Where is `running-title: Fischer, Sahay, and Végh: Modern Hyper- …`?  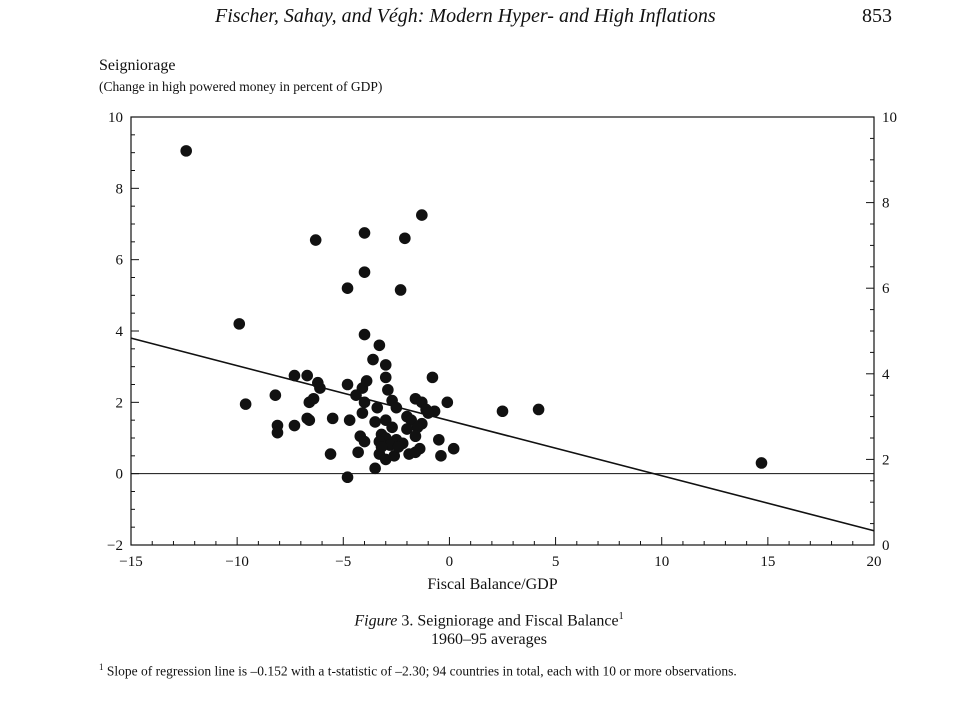
running-title: Fischer, Sahay, and Végh: Modern Hyper- … is located at coordinates (465, 16).